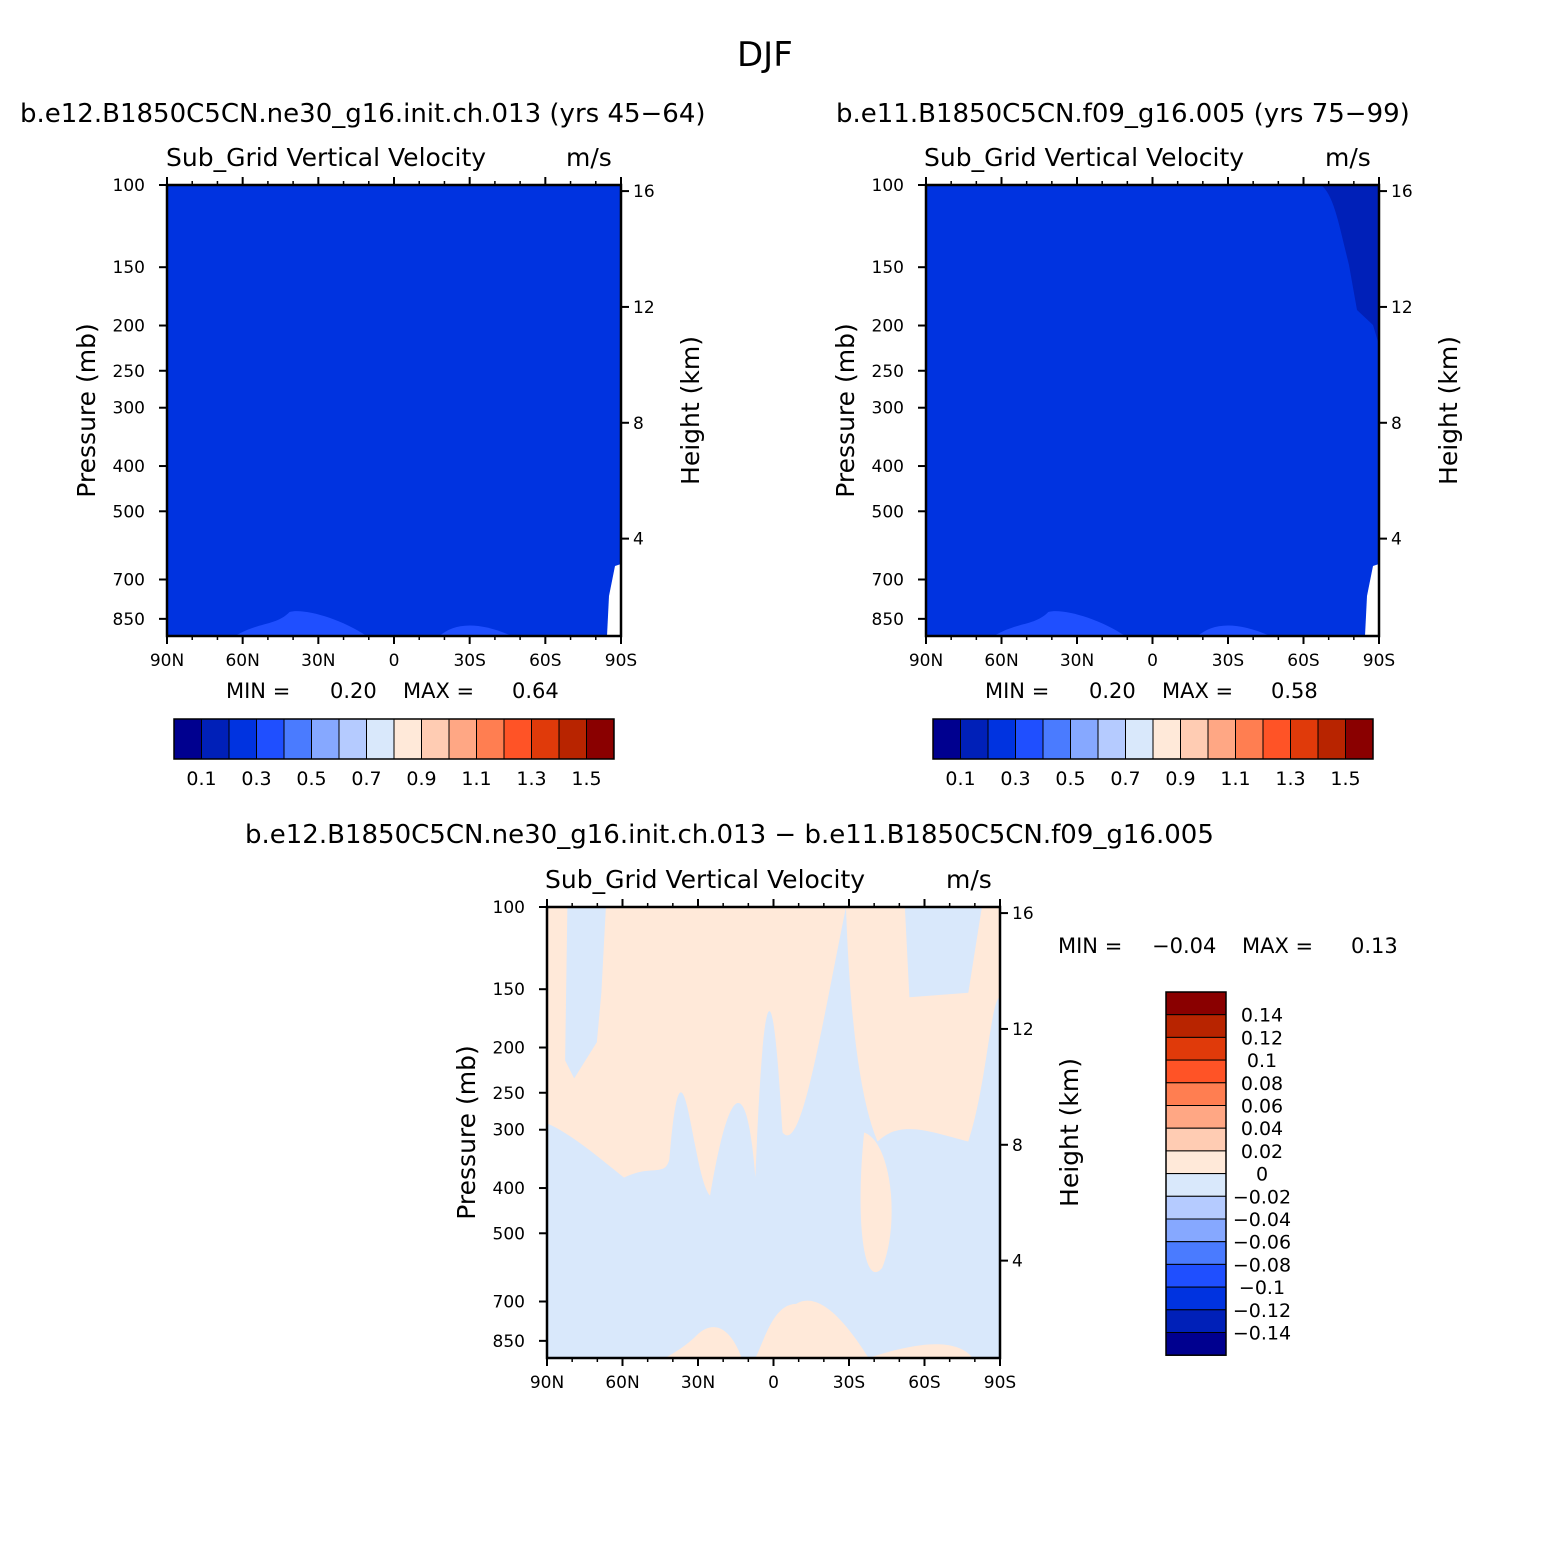 The height and width of the screenshot is (1544, 1547). I want to click on panel1-plot-area, so click(394, 410).